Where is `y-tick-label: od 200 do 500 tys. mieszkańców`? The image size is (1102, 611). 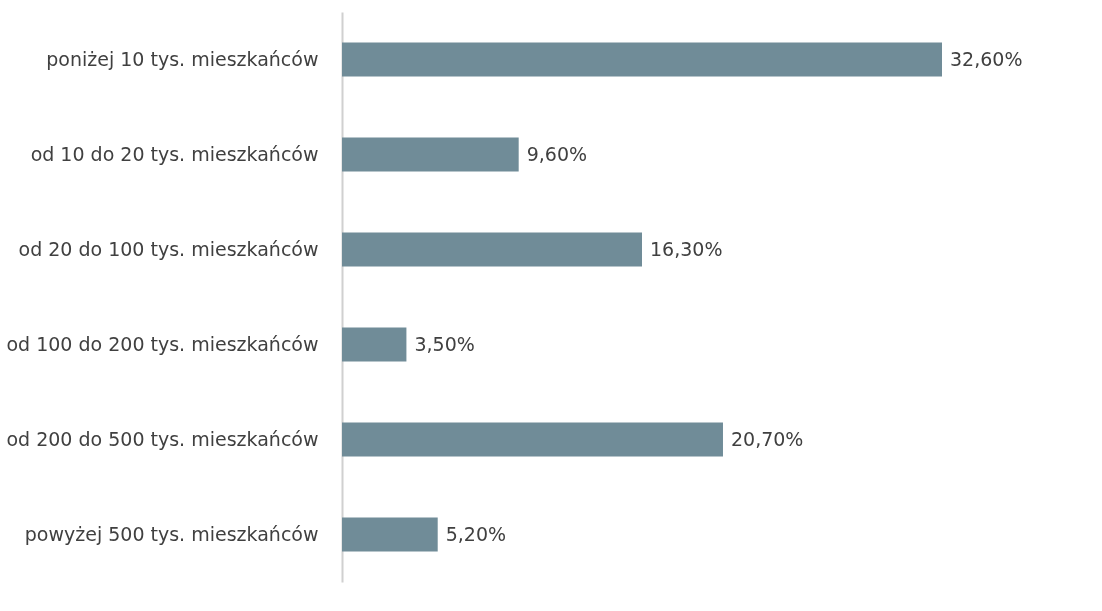
y-tick-label: od 200 do 500 tys. mieszkańców is located at coordinates (162, 438).